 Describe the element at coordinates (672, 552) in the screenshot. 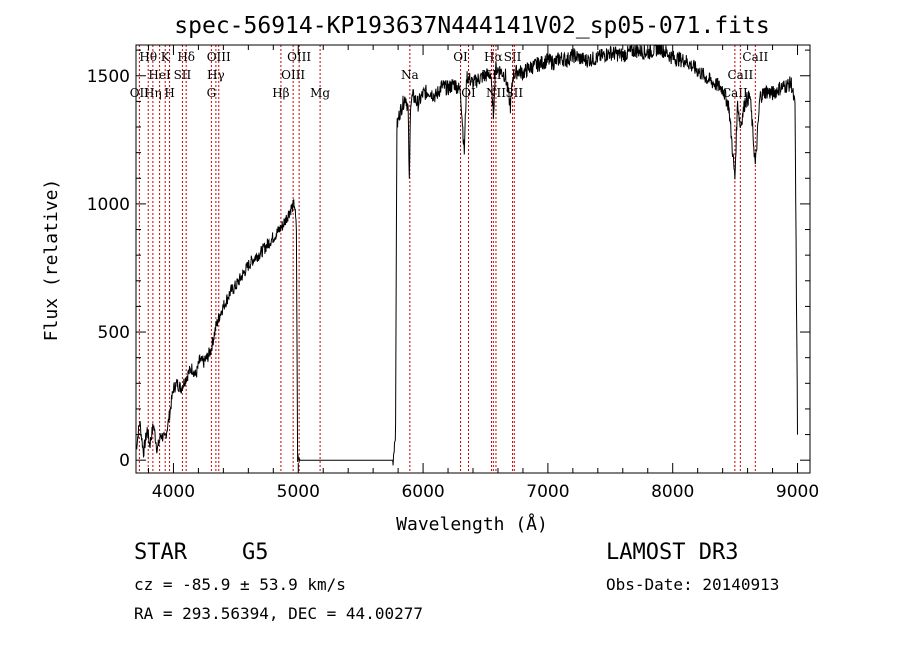

I see `survey-name: LAMOST DR3` at that location.